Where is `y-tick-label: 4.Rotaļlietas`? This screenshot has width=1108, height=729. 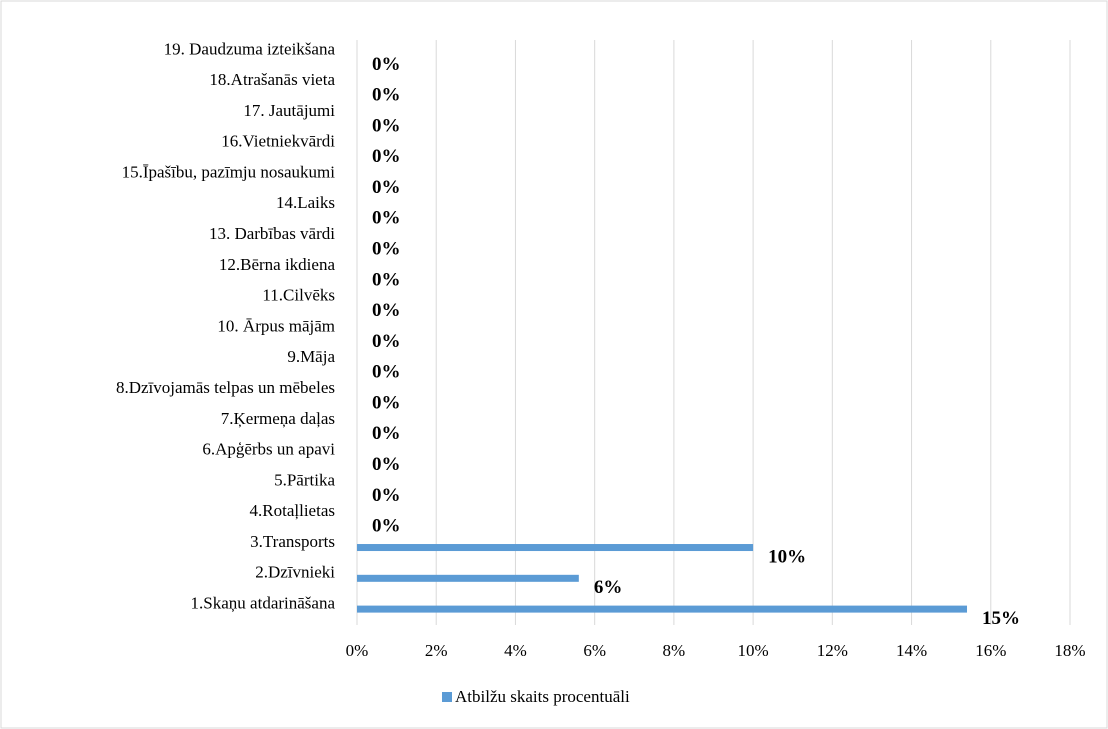 y-tick-label: 4.Rotaļlietas is located at coordinates (292, 510).